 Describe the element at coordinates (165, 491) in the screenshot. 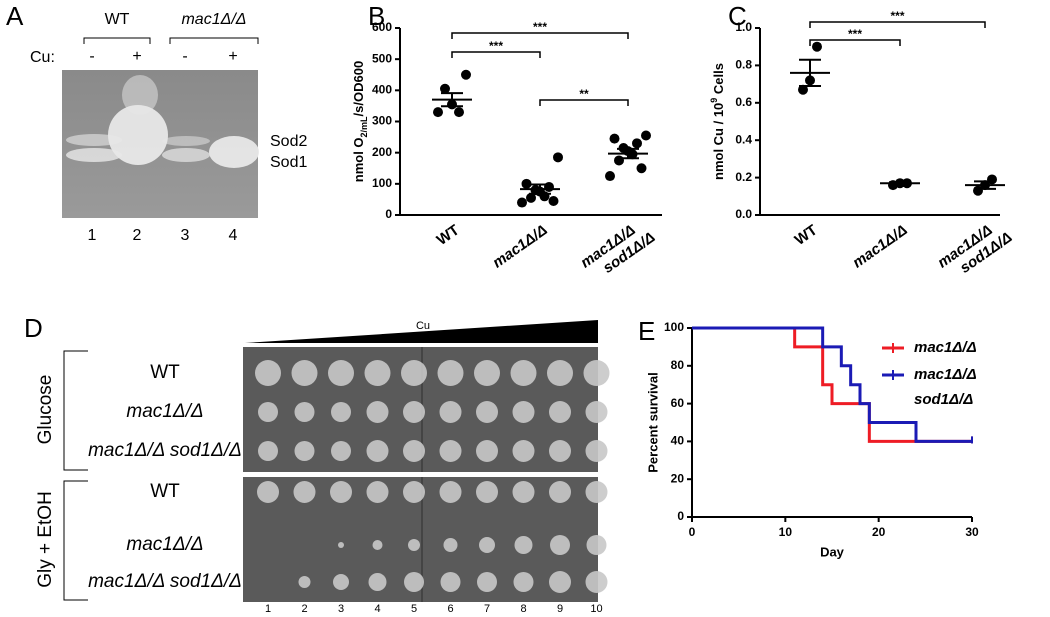

I see `strain-label: WT` at that location.